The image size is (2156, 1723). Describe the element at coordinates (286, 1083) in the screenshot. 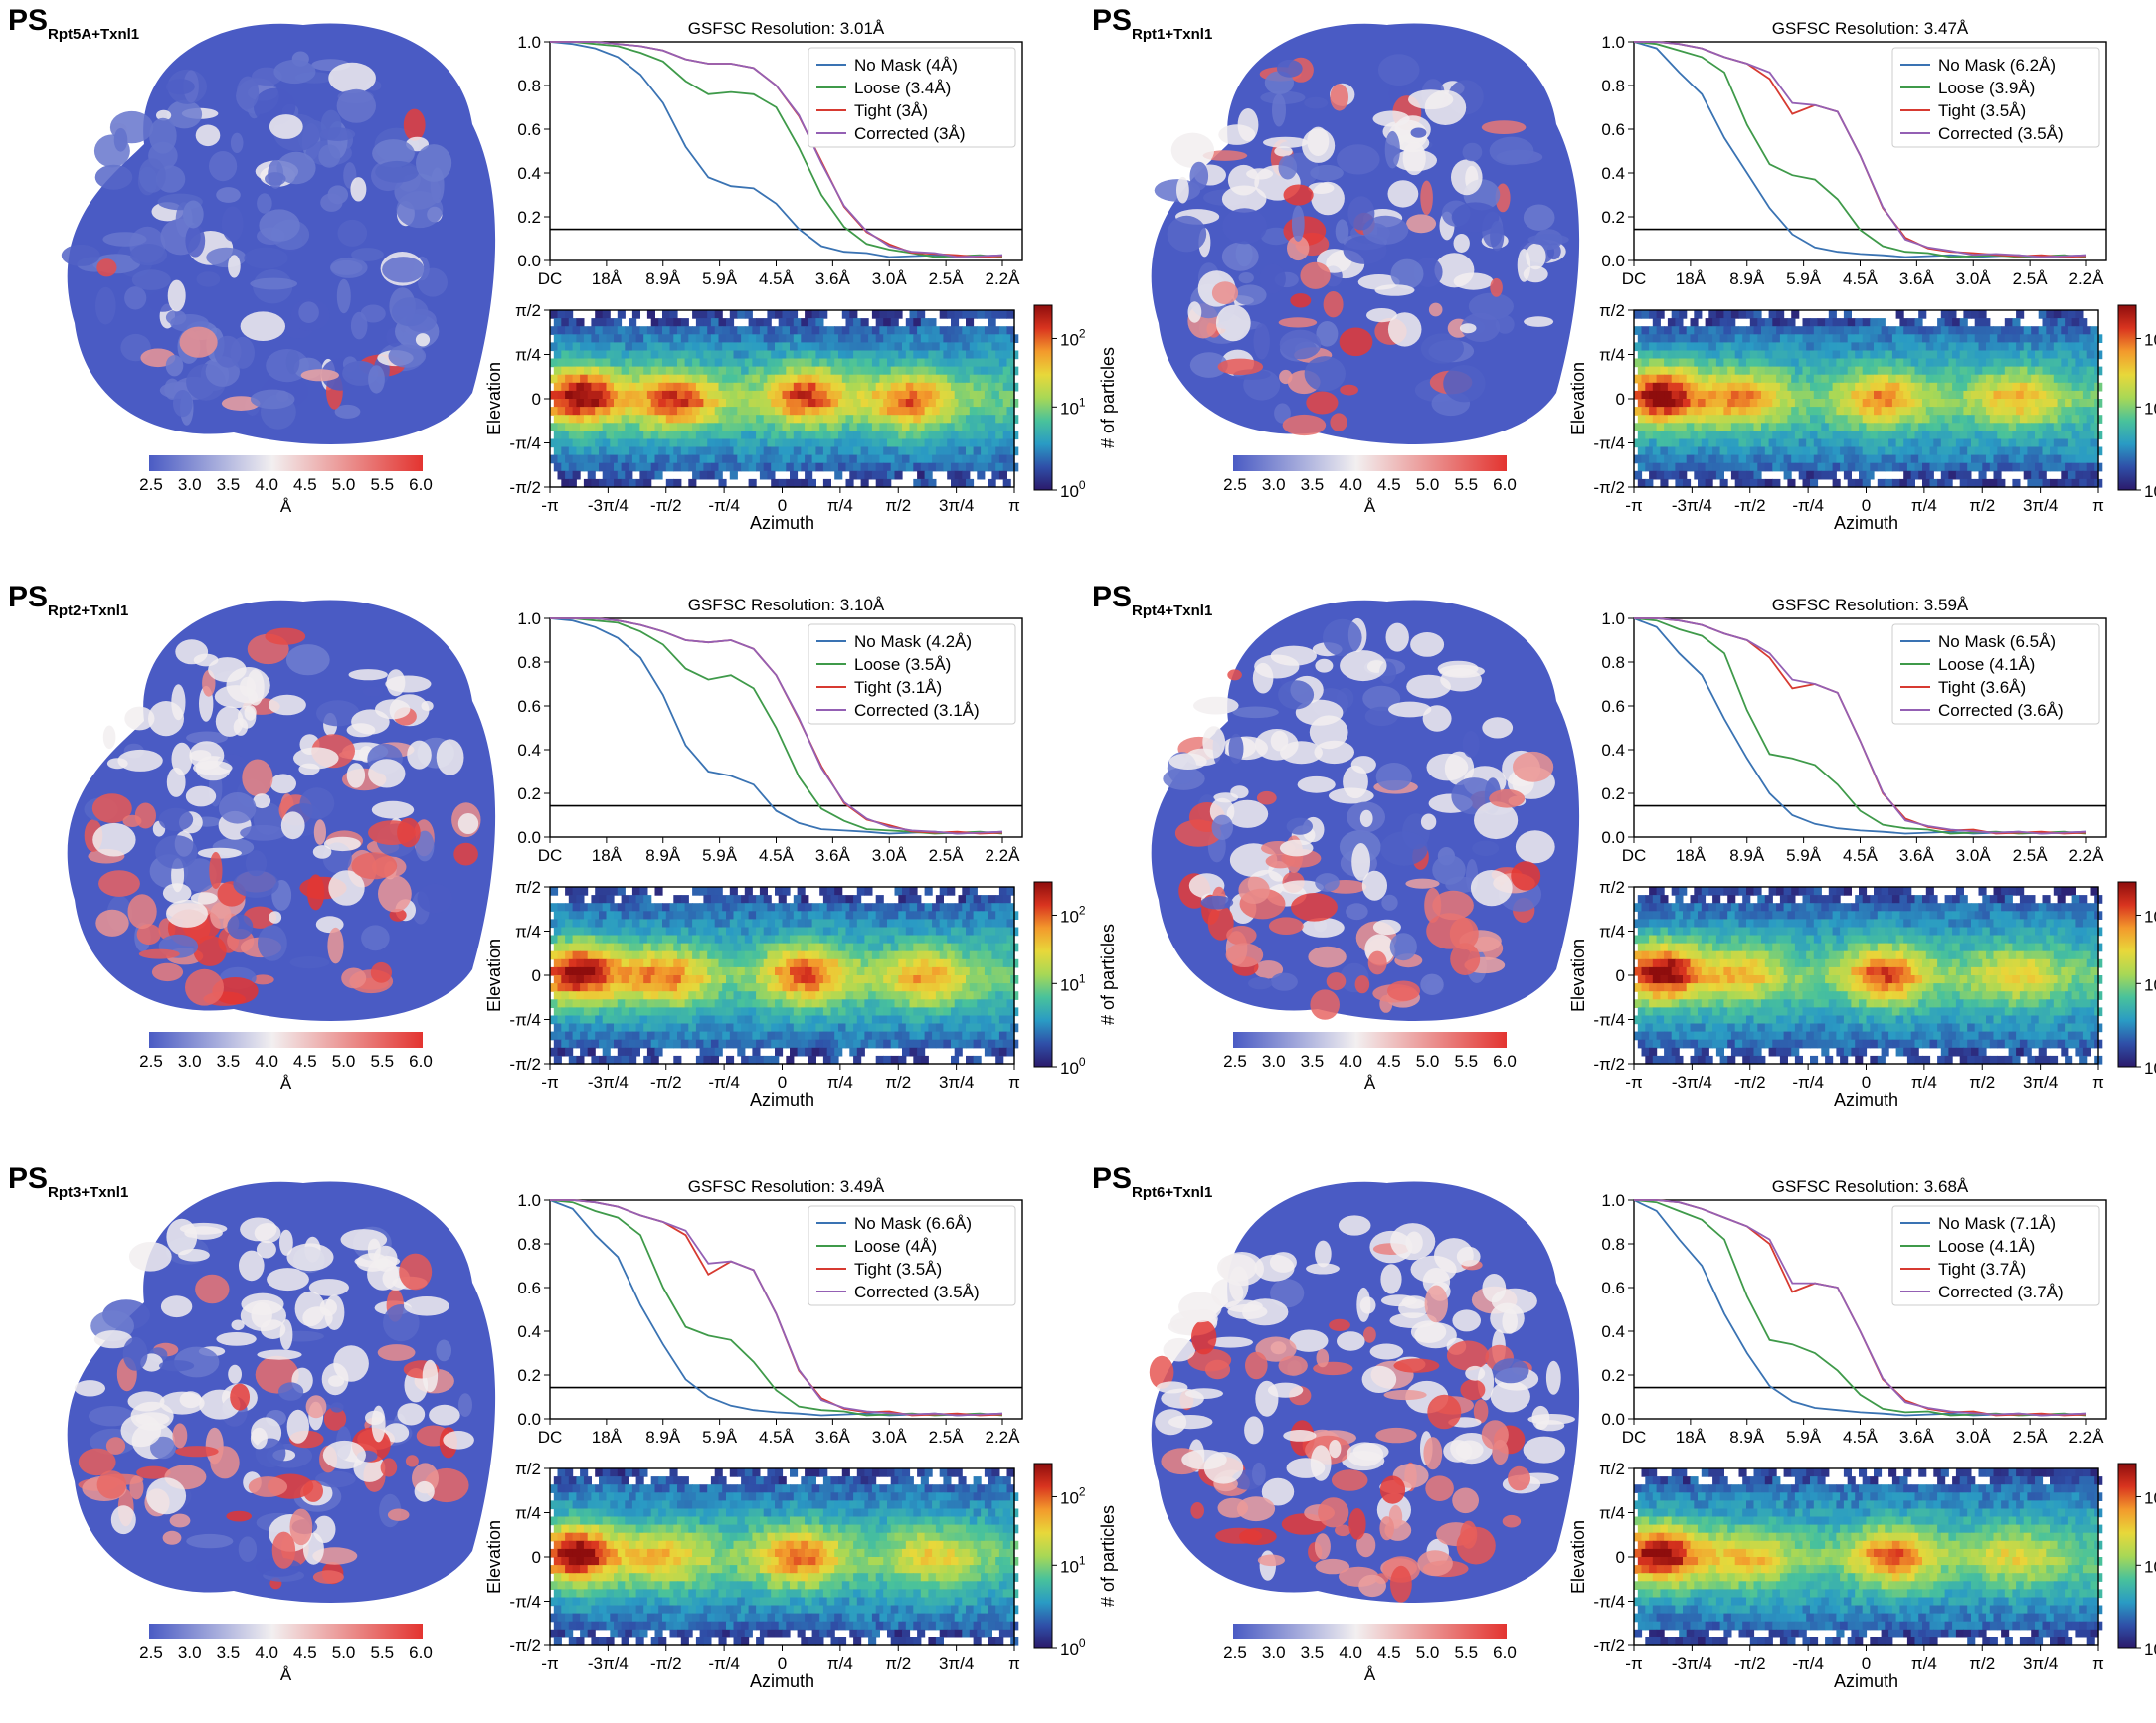

I see `local-res-unit: Å` at that location.